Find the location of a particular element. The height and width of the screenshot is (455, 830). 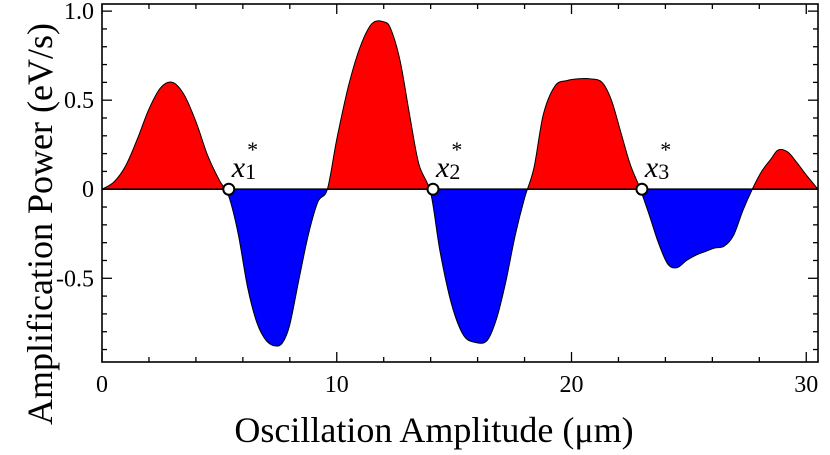

y-tick-label: 0 is located at coordinates (88, 190).